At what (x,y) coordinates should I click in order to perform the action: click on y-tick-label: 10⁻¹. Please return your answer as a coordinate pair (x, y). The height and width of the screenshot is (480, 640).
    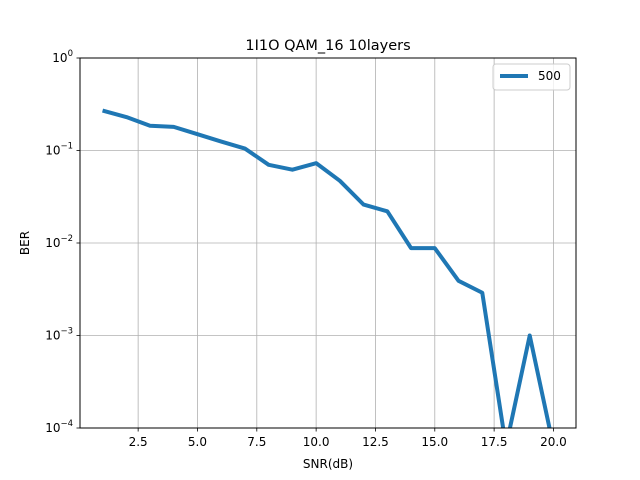
    Looking at the image, I should click on (59, 150).